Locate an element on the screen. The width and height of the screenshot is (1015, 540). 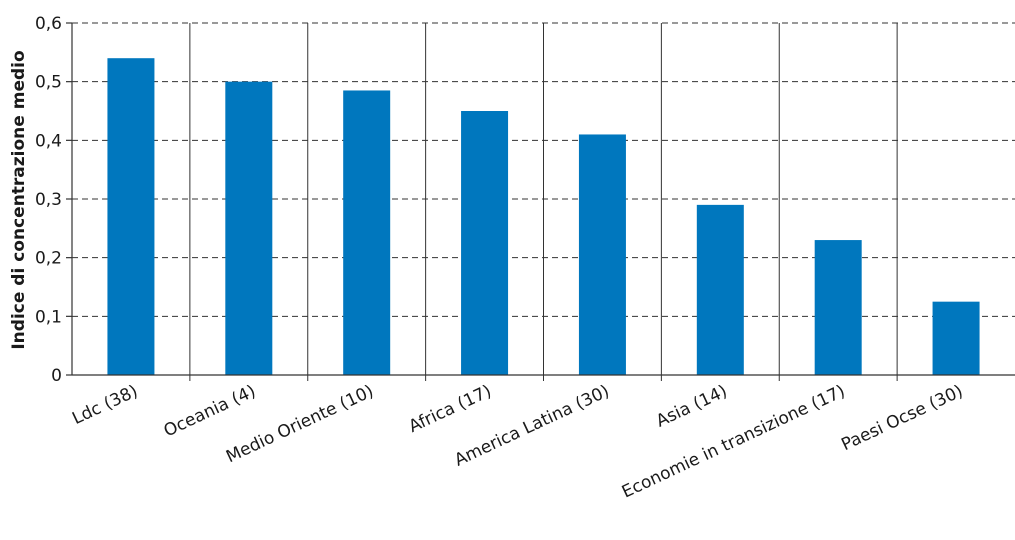
x-tick-label: Economie in transizione (17) is located at coordinates (733, 441).